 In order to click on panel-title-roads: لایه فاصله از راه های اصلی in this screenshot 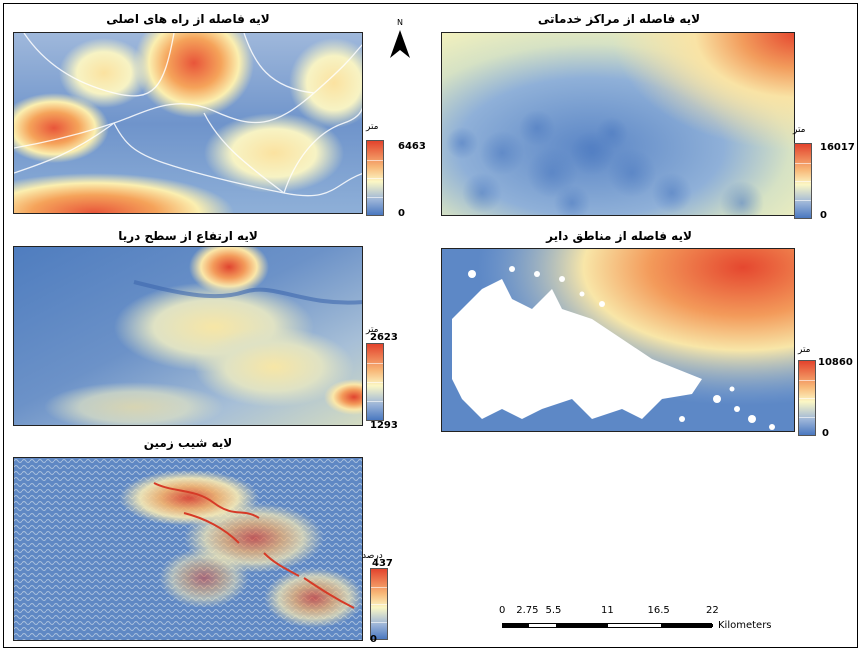, I will do `click(188, 19)`.